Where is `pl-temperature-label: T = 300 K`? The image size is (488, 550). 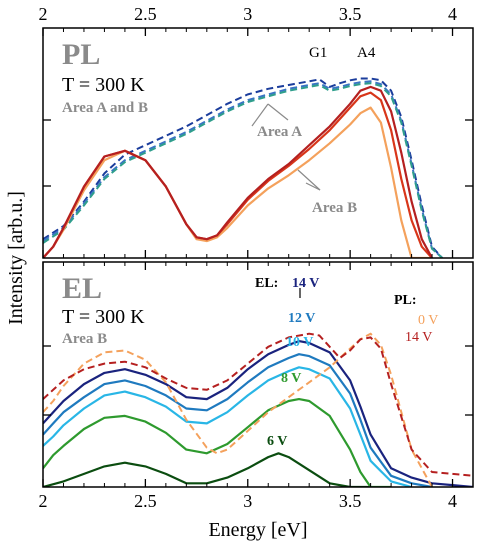
pl-temperature-label: T = 300 K is located at coordinates (103, 85).